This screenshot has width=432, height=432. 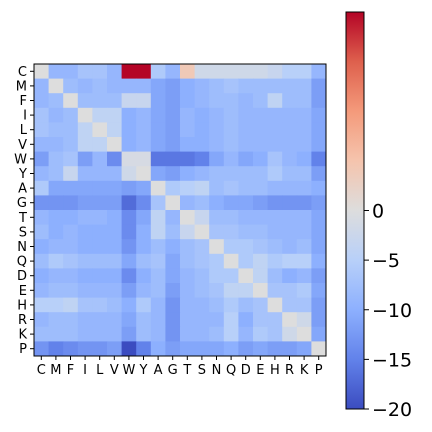 I want to click on y-tick-label: C, so click(x=22, y=72).